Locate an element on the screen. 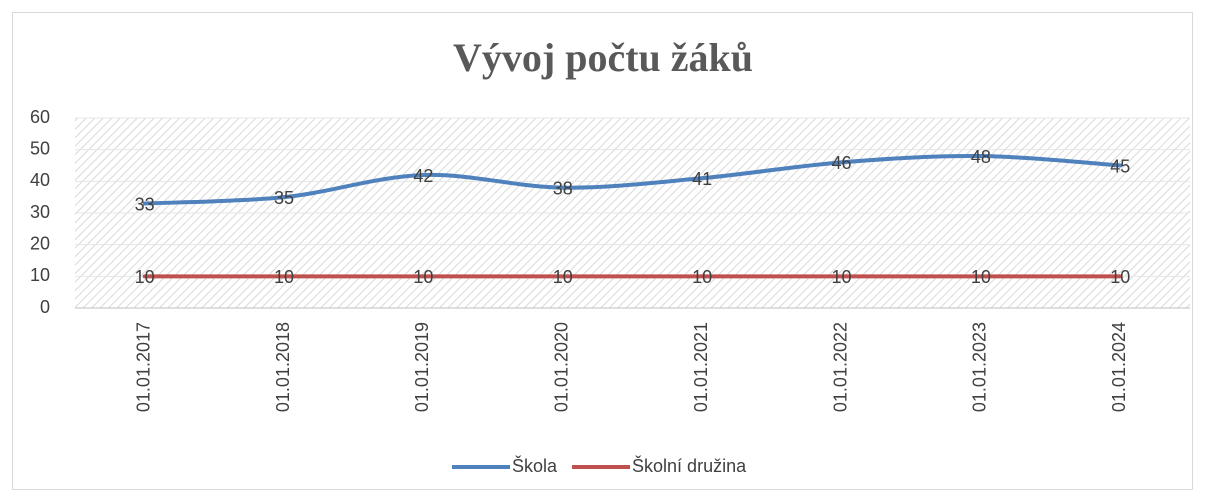 The height and width of the screenshot is (501, 1205). y-tick-label: 20 is located at coordinates (40, 243).